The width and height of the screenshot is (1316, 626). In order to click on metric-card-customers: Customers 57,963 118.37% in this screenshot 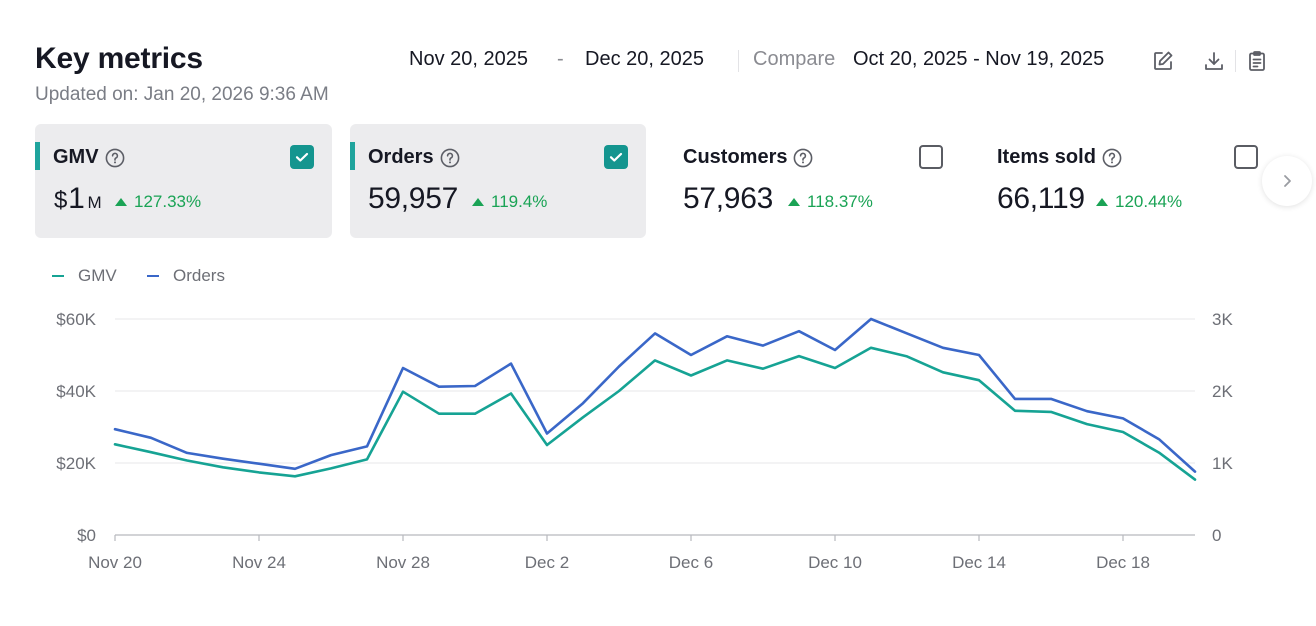, I will do `click(813, 181)`.